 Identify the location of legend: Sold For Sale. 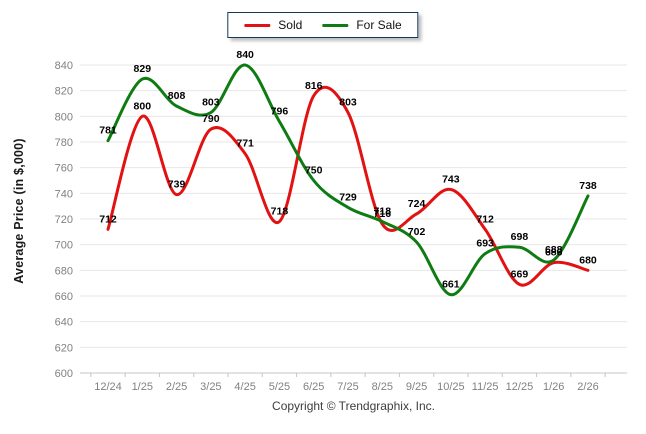
(323, 25).